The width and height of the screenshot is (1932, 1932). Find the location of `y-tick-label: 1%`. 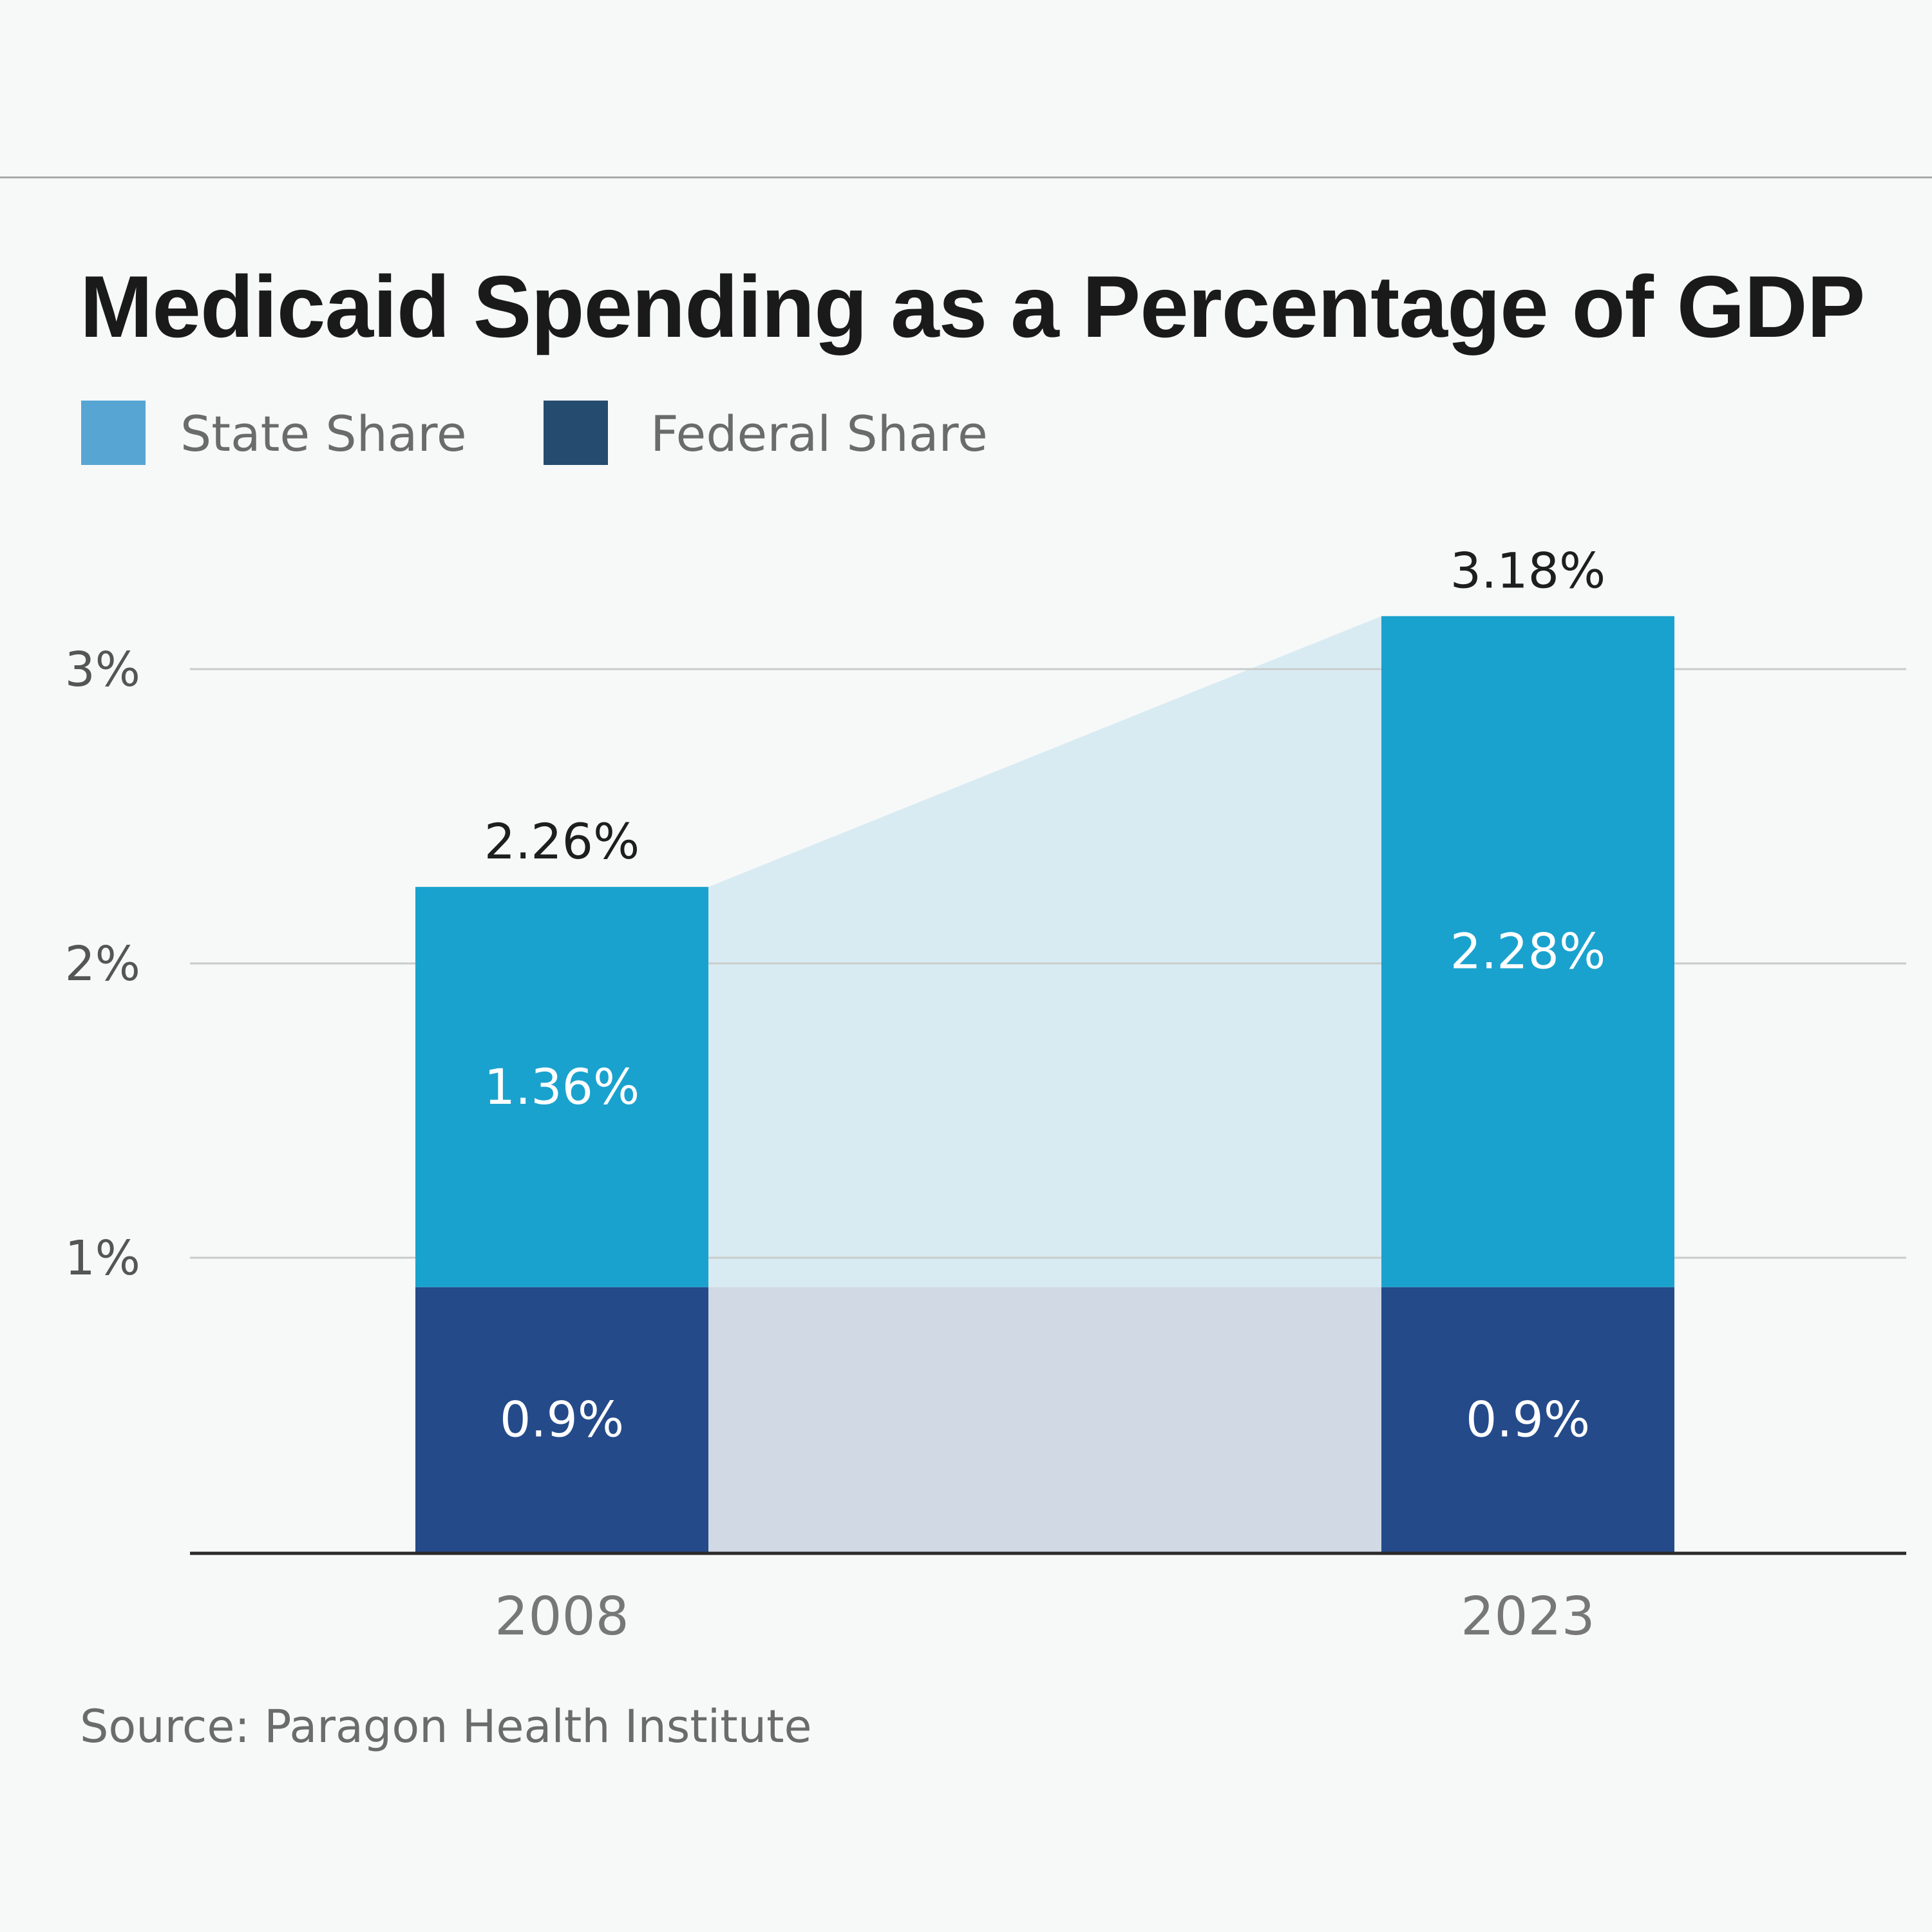

y-tick-label: 1% is located at coordinates (103, 1258).